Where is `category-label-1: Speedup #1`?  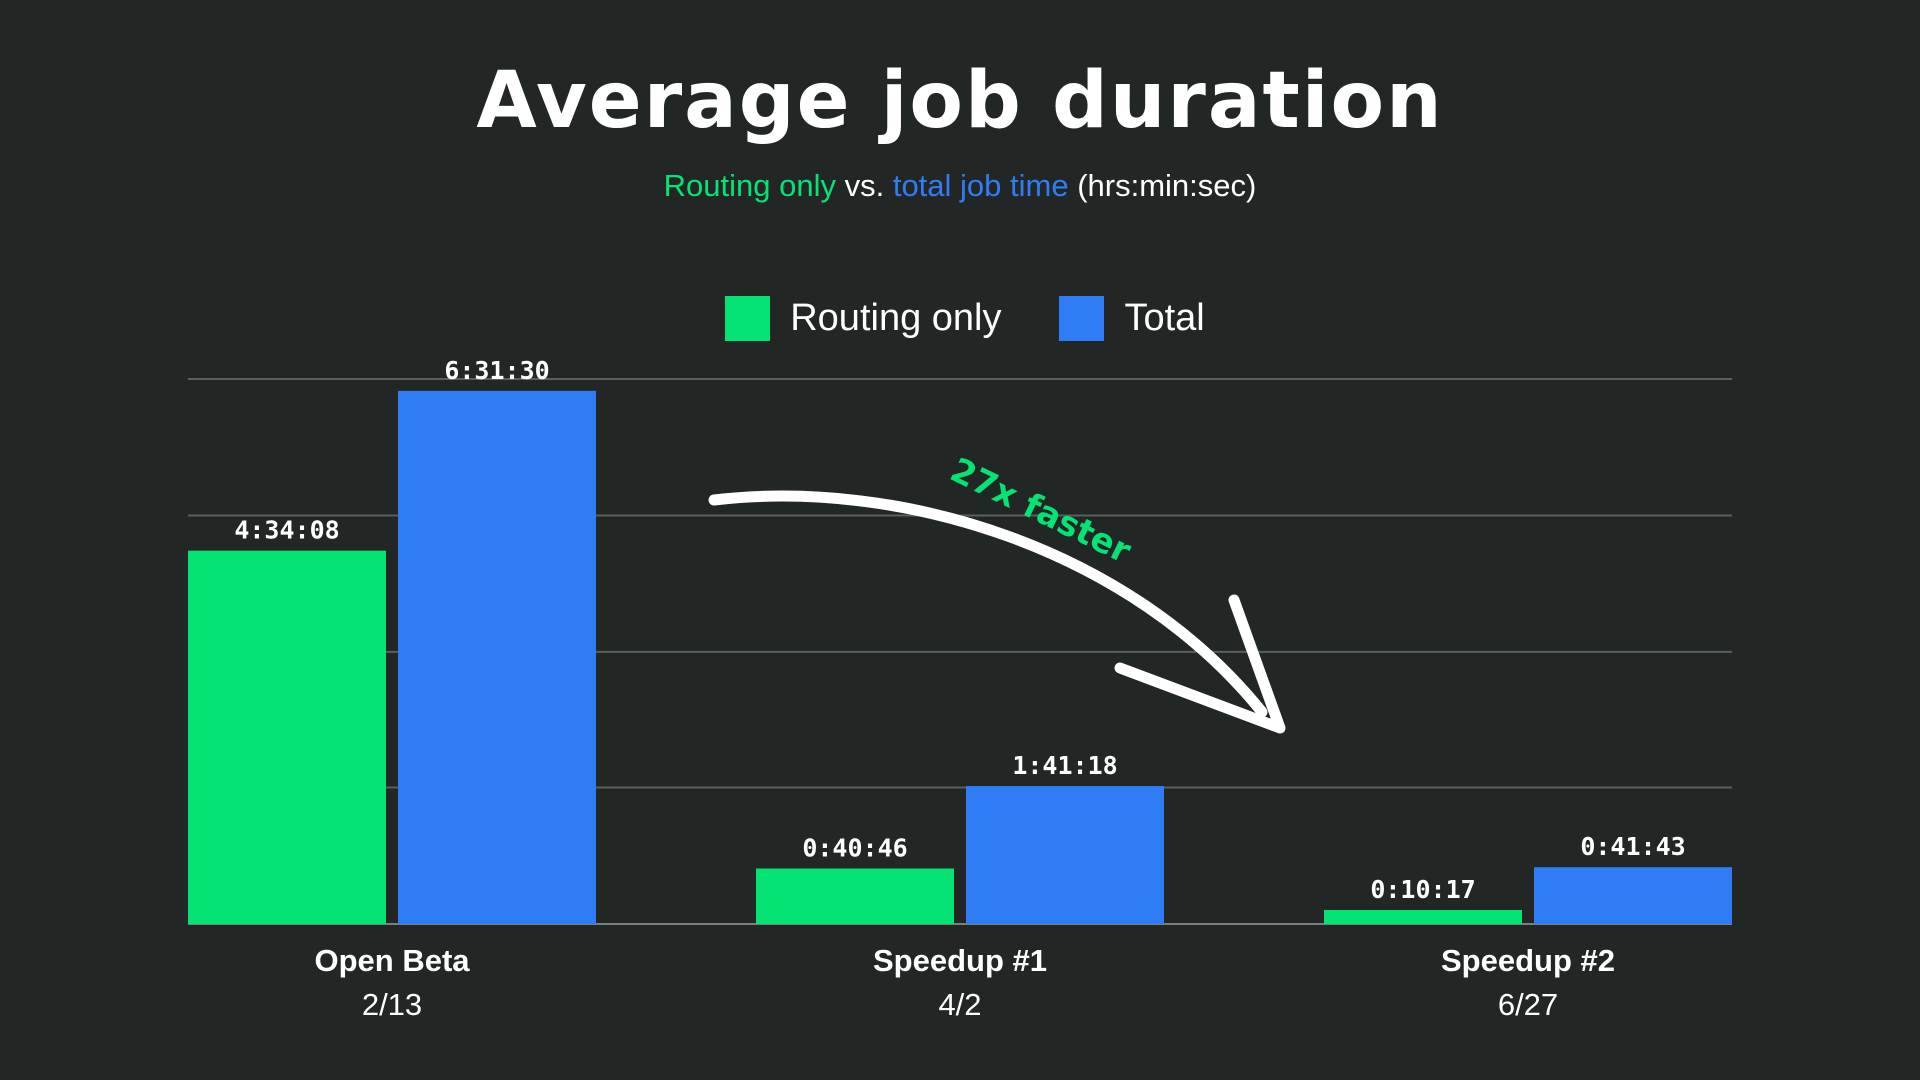 category-label-1: Speedup #1 is located at coordinates (960, 960).